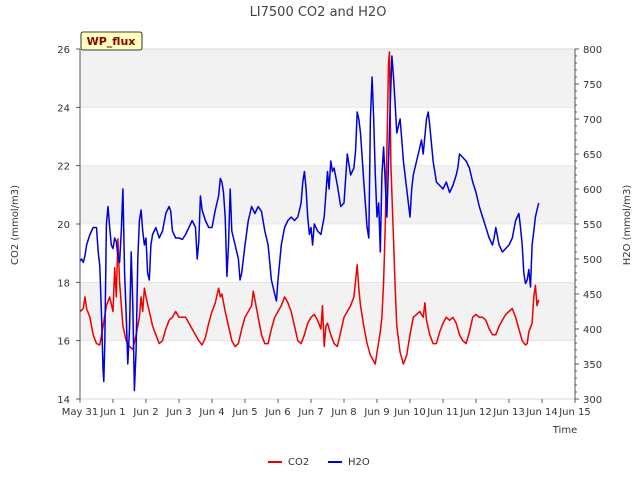 Image resolution: width=640 pixels, height=480 pixels. What do you see at coordinates (409, 412) in the screenshot?
I see `x-tick-label: Jun 10` at bounding box center [409, 412].